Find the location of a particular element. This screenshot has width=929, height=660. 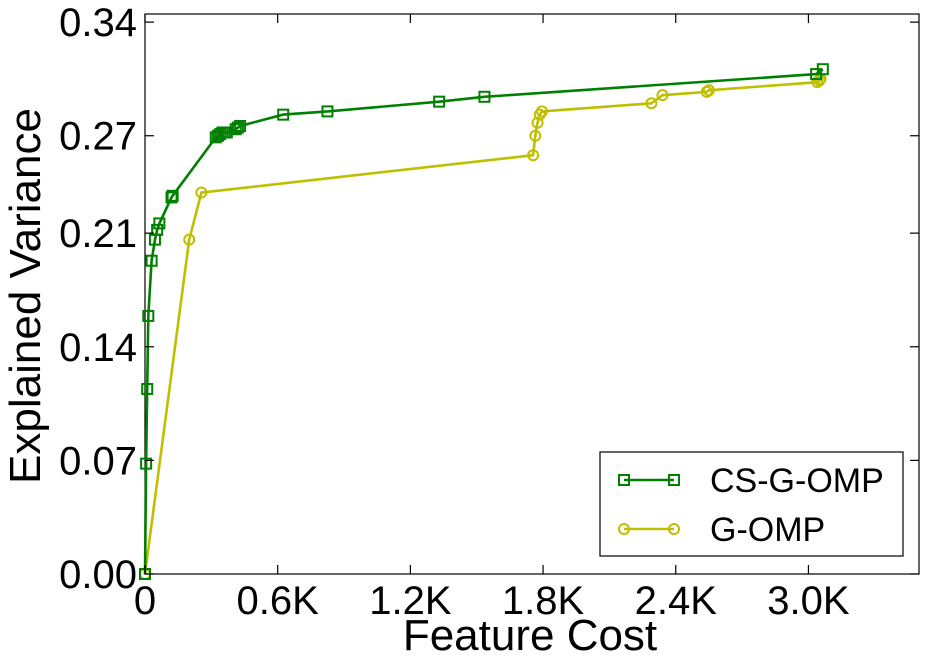

y-tick-label: 0.14 is located at coordinates (98, 348).